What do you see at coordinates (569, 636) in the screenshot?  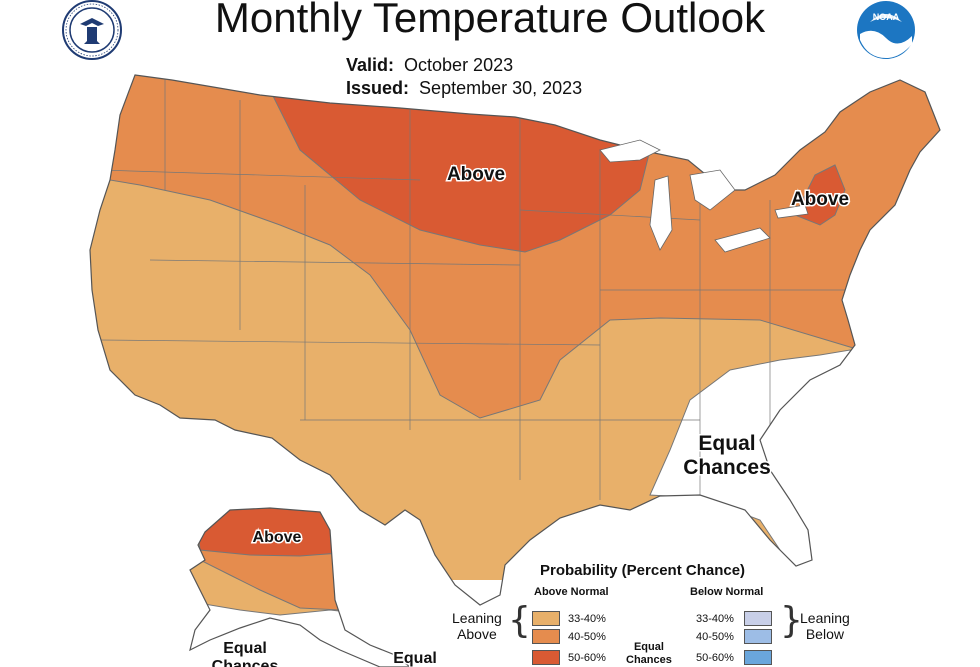 I see `legend-above-row-2: 40-50%` at bounding box center [569, 636].